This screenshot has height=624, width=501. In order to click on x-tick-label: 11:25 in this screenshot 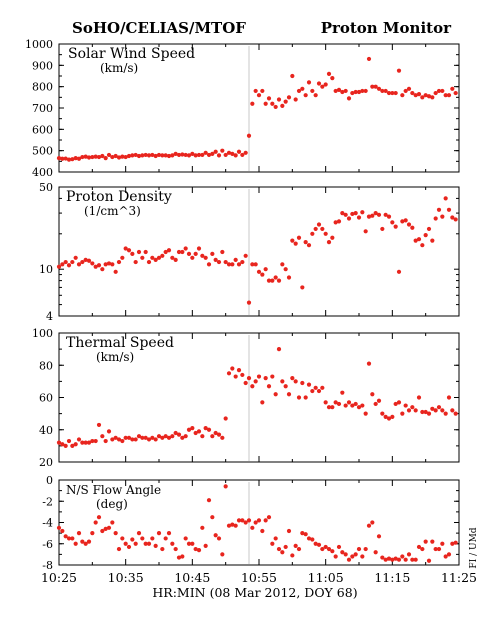, I will do `click(459, 577)`.